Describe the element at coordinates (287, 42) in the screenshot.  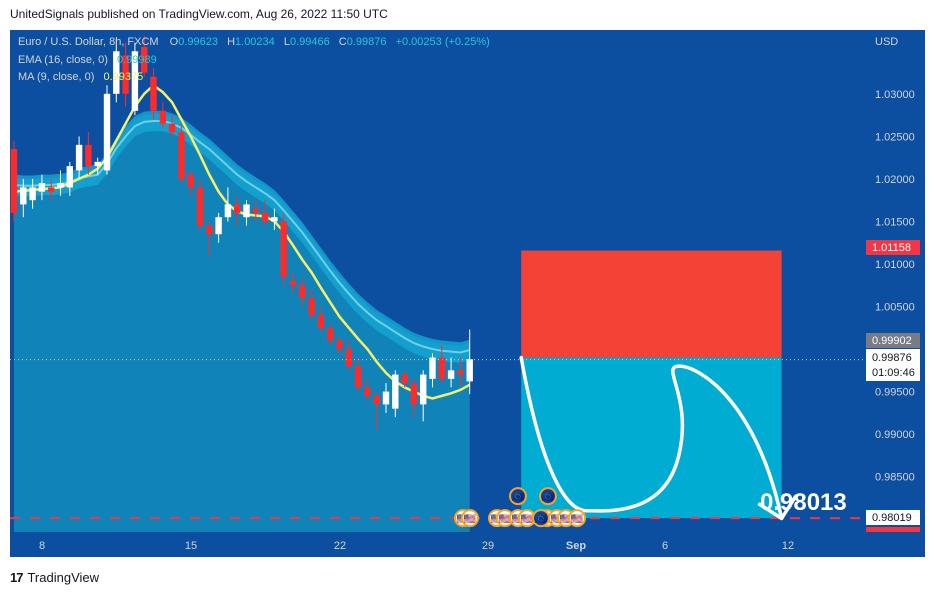
I see `legend-l-label: L` at that location.